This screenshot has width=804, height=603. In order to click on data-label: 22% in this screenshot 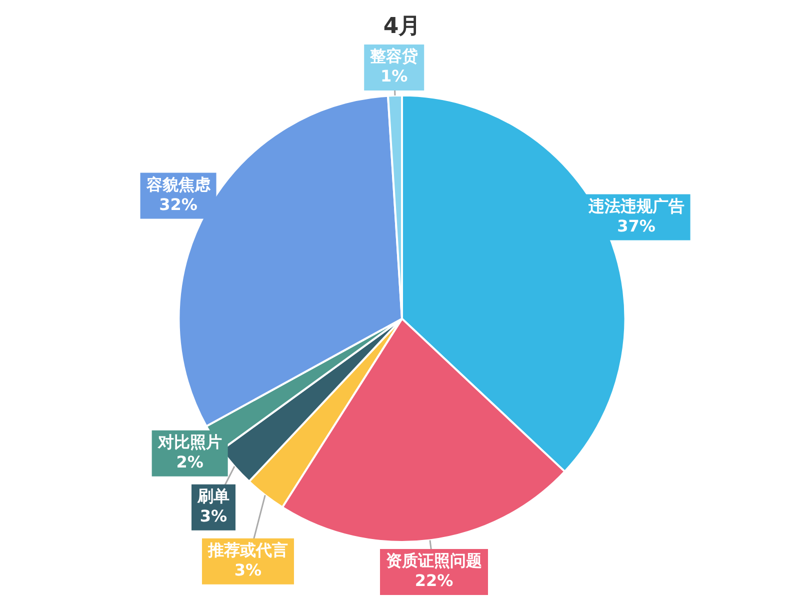, I will do `click(434, 580)`.